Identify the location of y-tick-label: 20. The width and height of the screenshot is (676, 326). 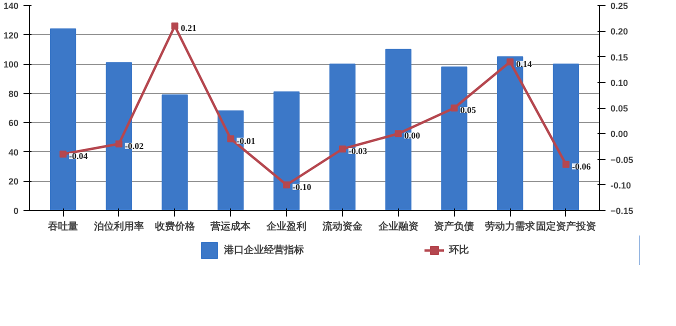
(13, 181).